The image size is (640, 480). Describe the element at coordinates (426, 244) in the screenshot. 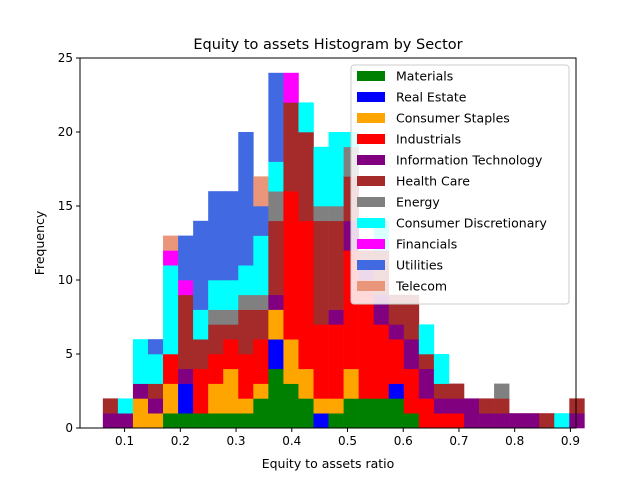

I see `legend-label: Financials` at that location.